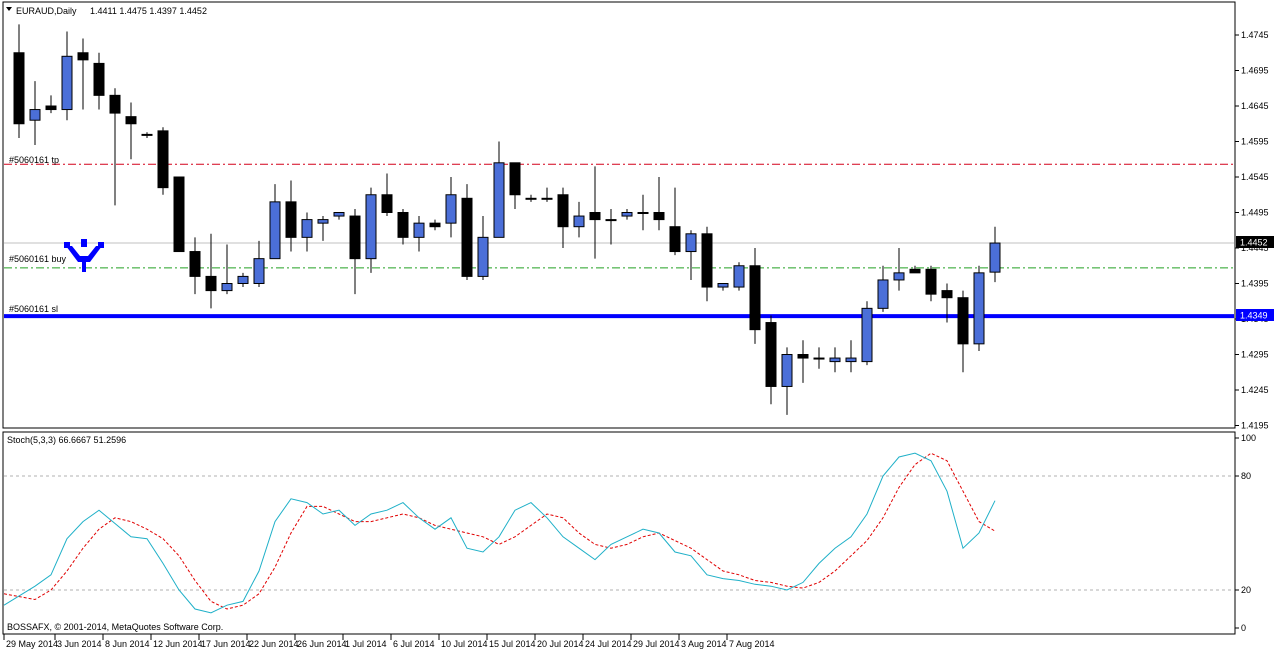 This screenshot has width=1276, height=652. Describe the element at coordinates (84, 255) in the screenshot. I see `buy-arrow-icon` at that location.